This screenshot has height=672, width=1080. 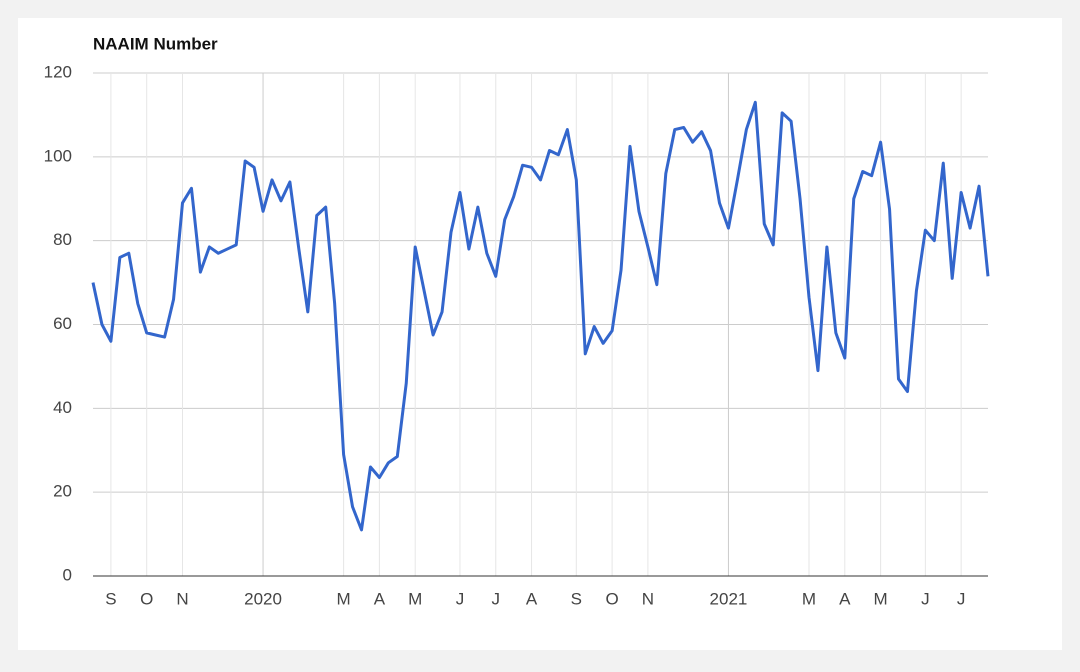 I want to click on y-tick-label: 0, so click(x=67, y=574).